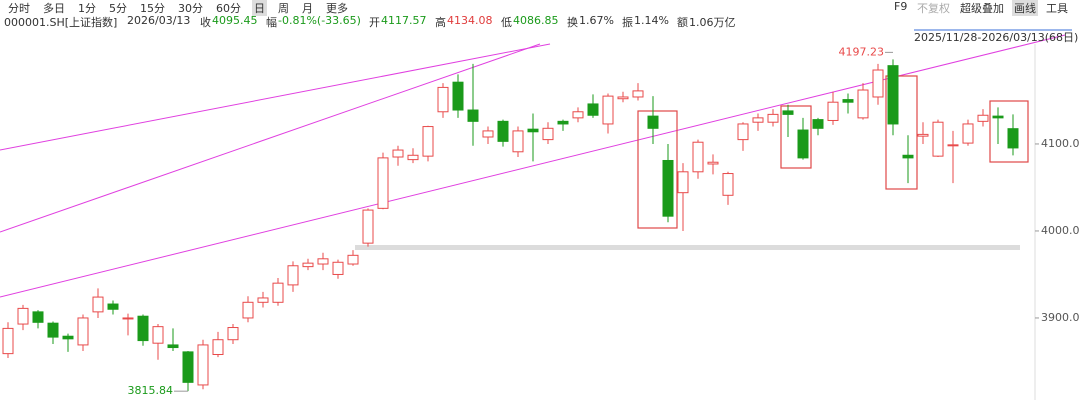 The image size is (1080, 404). I want to click on period-tab: 多日, so click(54, 8).